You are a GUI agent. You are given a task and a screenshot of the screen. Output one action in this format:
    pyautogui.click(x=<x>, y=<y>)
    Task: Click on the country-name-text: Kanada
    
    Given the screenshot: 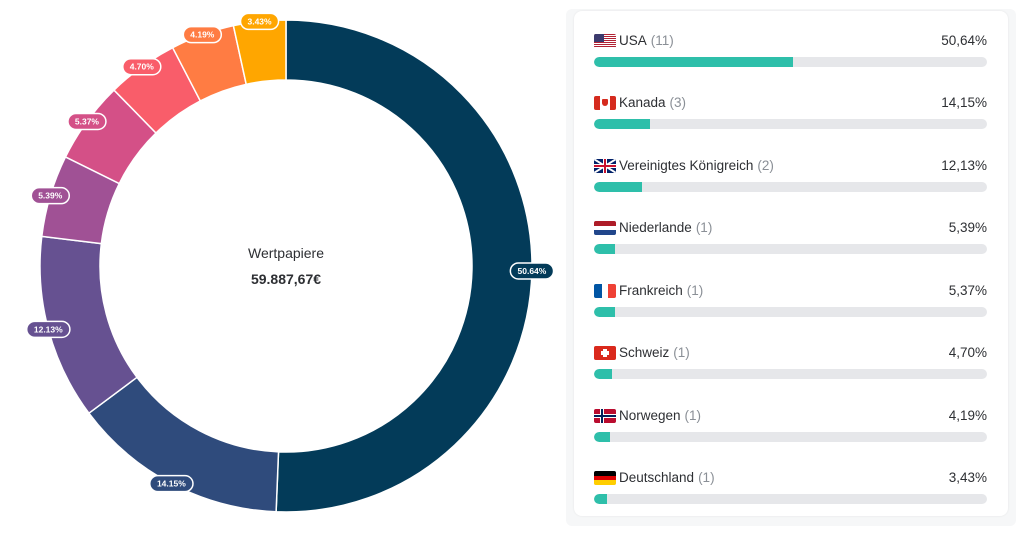 What is the action you would take?
    pyautogui.click(x=642, y=102)
    